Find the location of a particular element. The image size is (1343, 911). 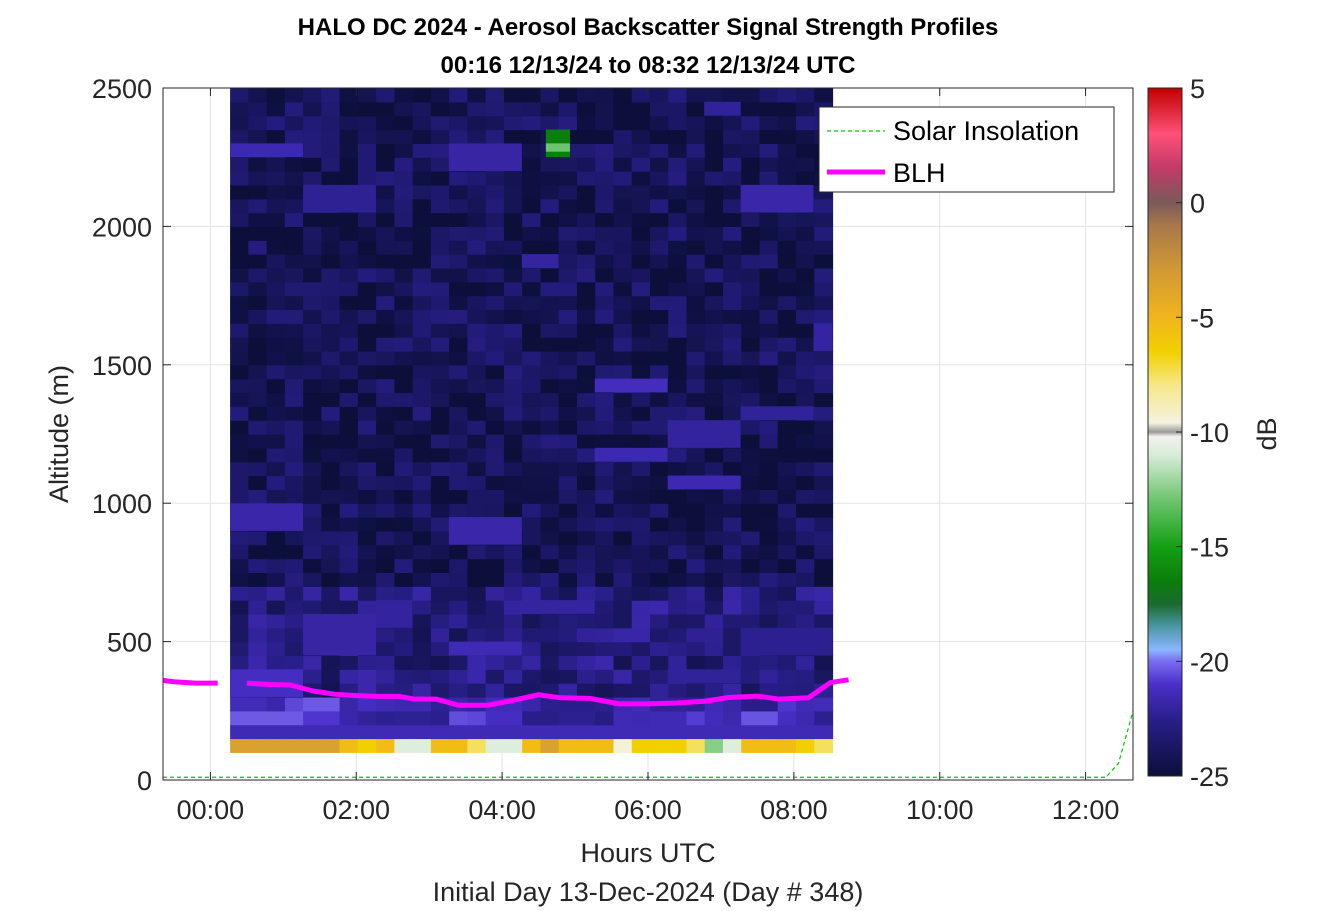

legend: Solar Insolation BLH is located at coordinates (966, 149).